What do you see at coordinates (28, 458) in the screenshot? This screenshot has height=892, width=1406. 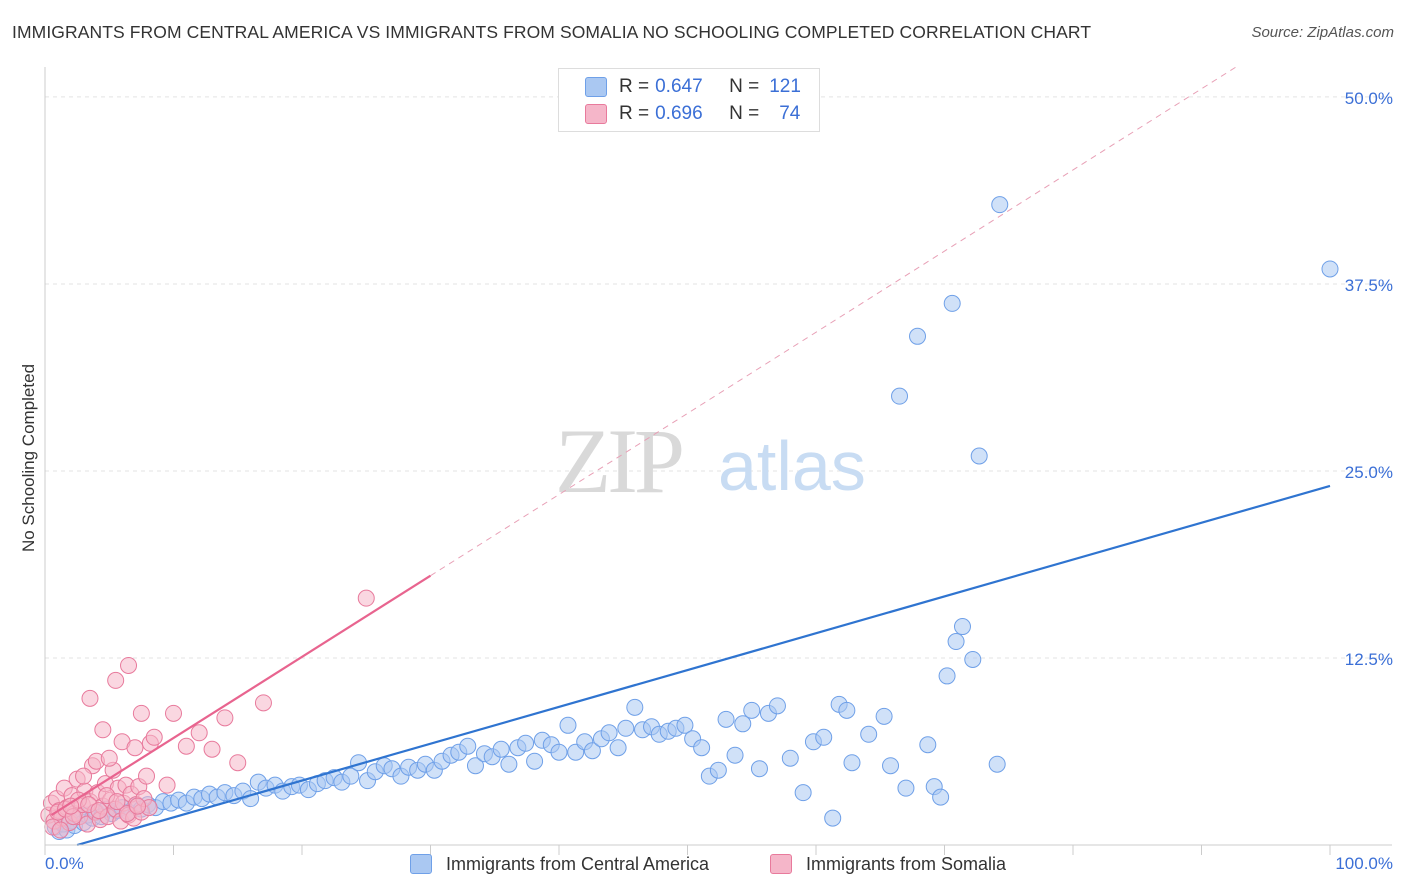 I see `y-axis-label: No Schooling Completed` at bounding box center [28, 458].